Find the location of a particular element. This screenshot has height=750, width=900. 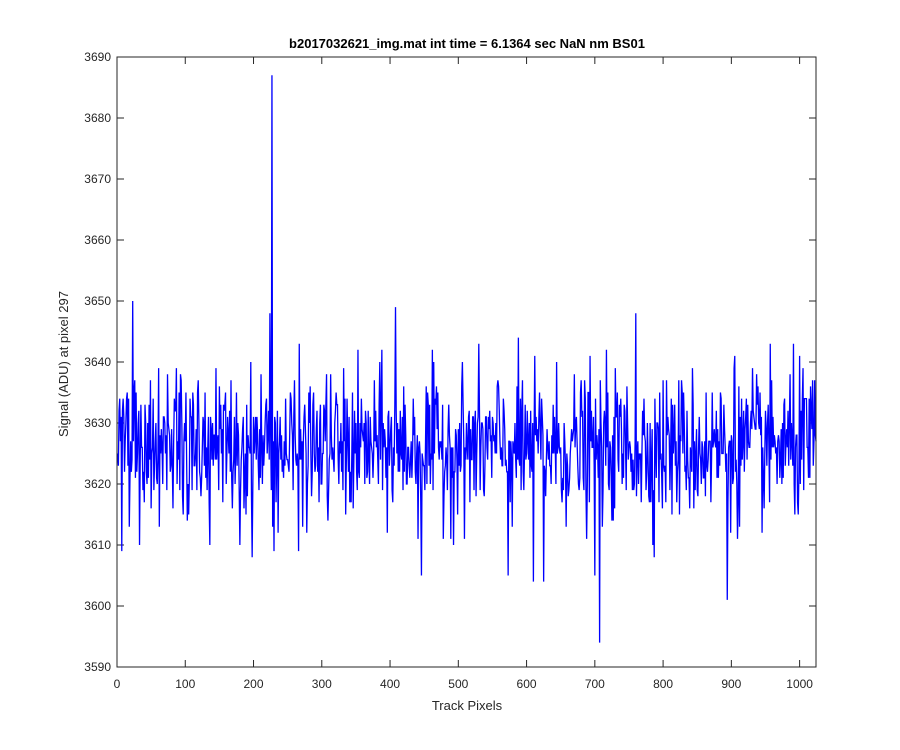

y-tick-label: 3680 is located at coordinates (97, 118).